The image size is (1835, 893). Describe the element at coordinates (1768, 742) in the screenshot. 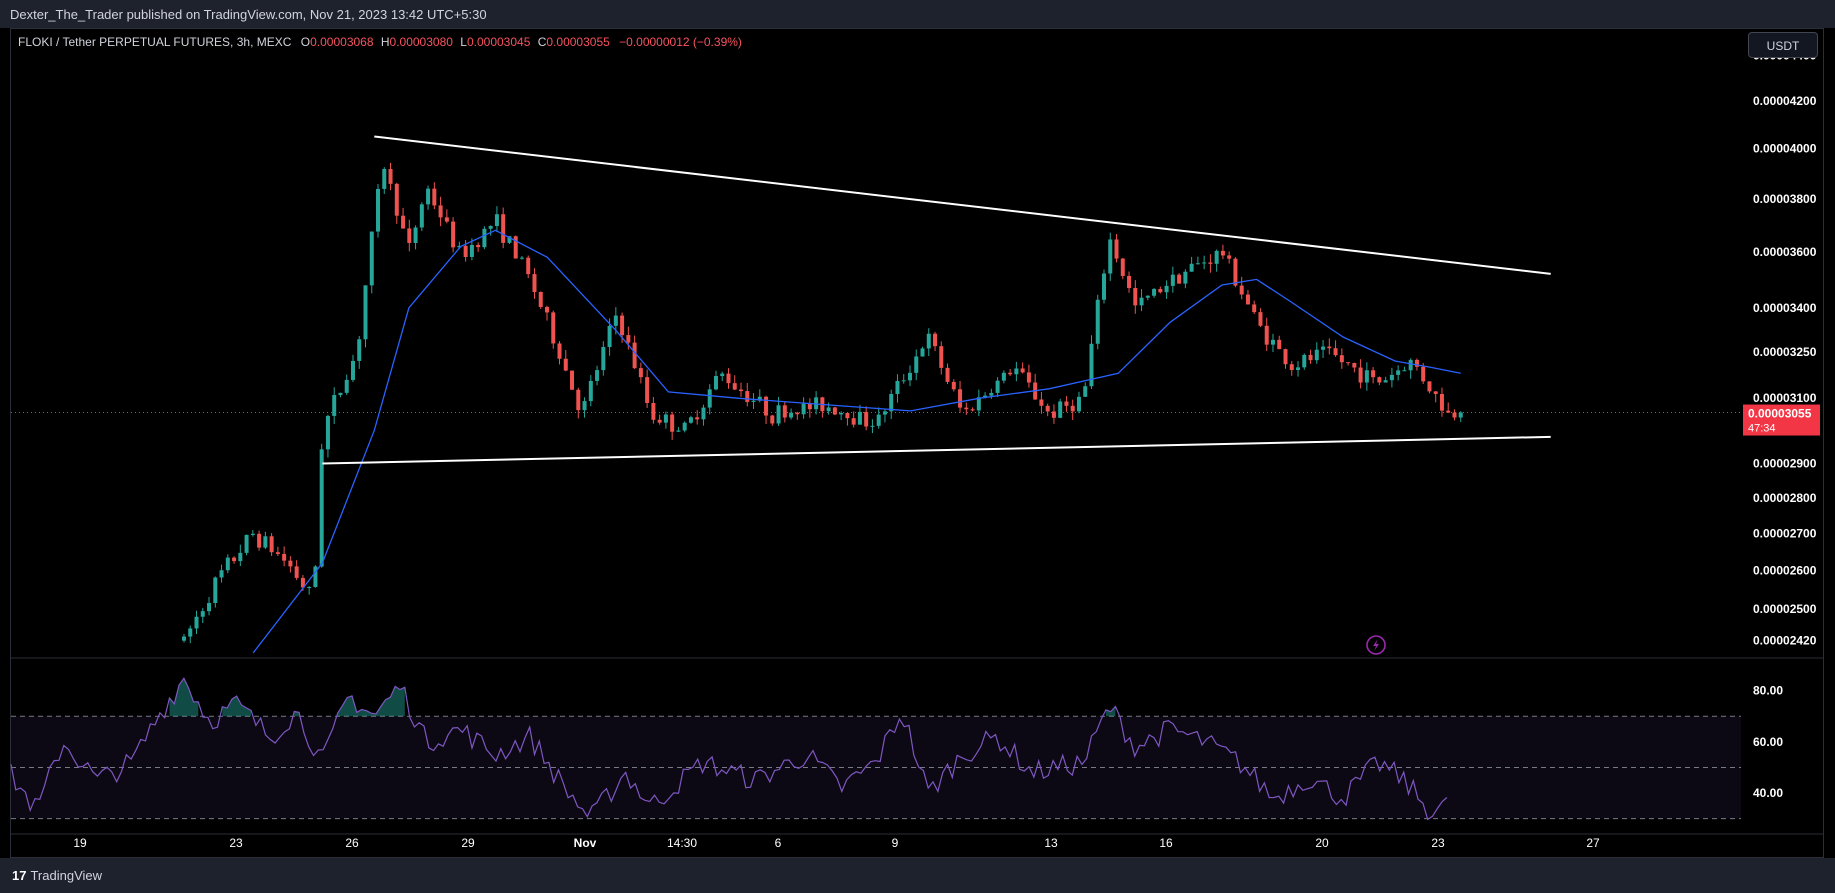

I see `rsi-tick-label: 60.00` at that location.